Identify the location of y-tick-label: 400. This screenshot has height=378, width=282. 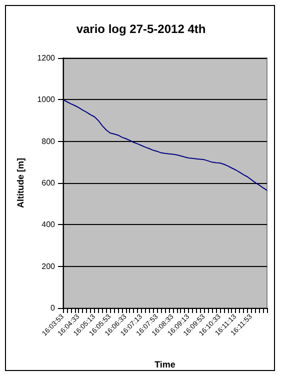
(49, 225).